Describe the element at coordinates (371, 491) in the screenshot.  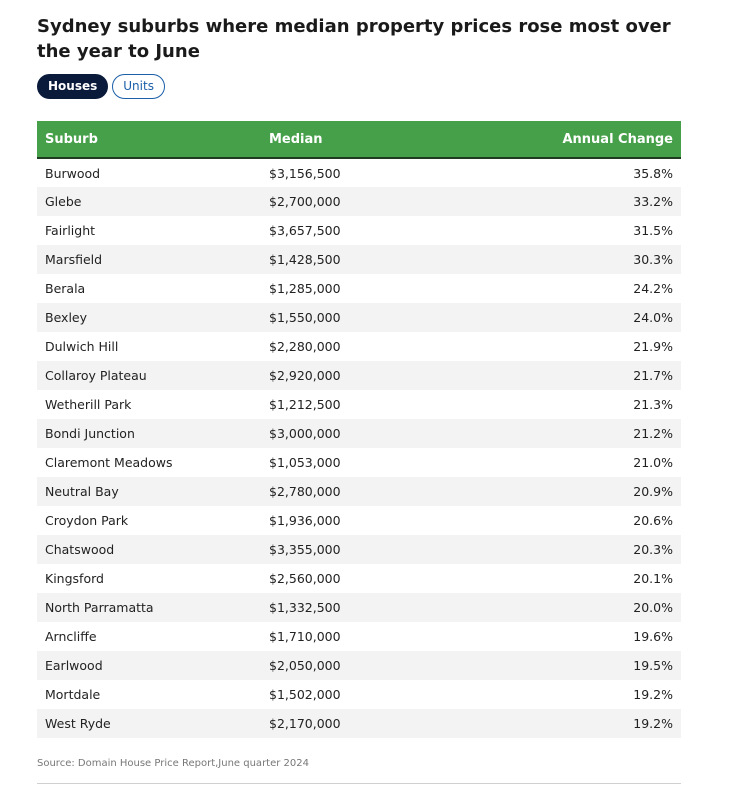
I see `table-cell-median: $2,780,000` at that location.